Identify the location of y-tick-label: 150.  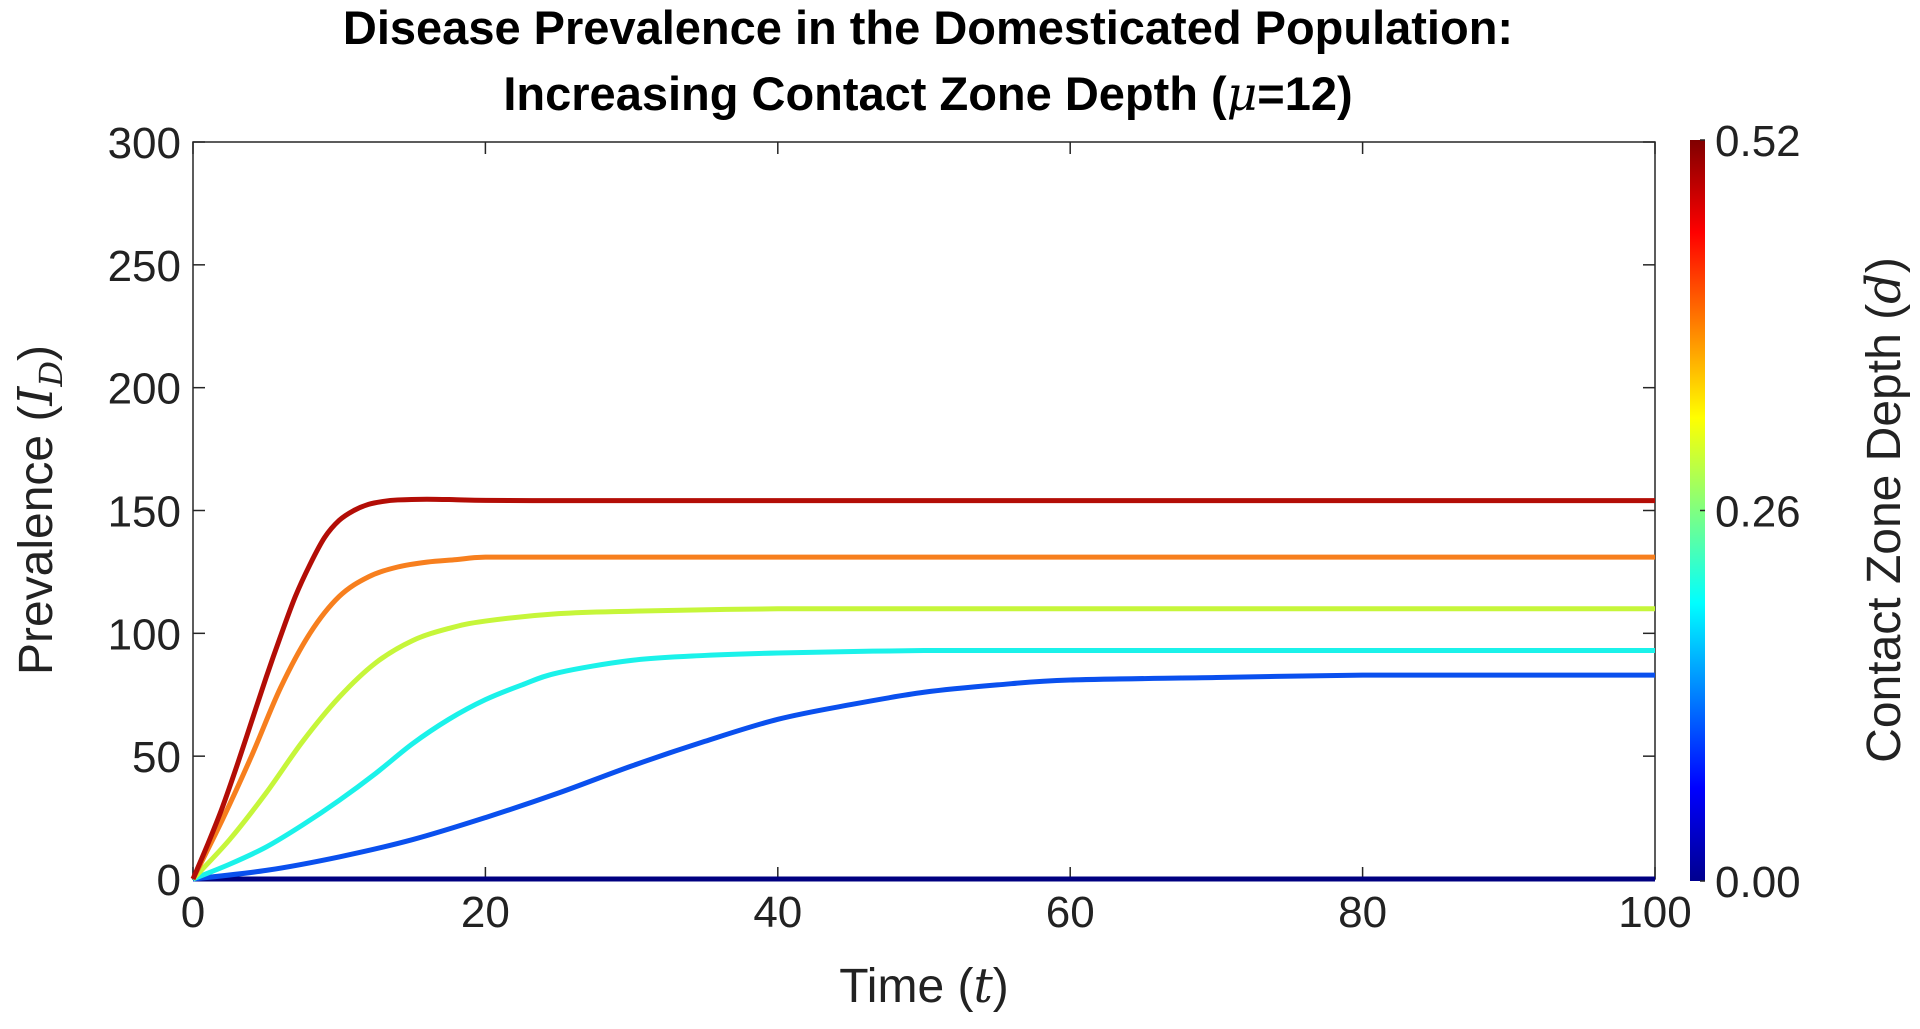
(144, 512).